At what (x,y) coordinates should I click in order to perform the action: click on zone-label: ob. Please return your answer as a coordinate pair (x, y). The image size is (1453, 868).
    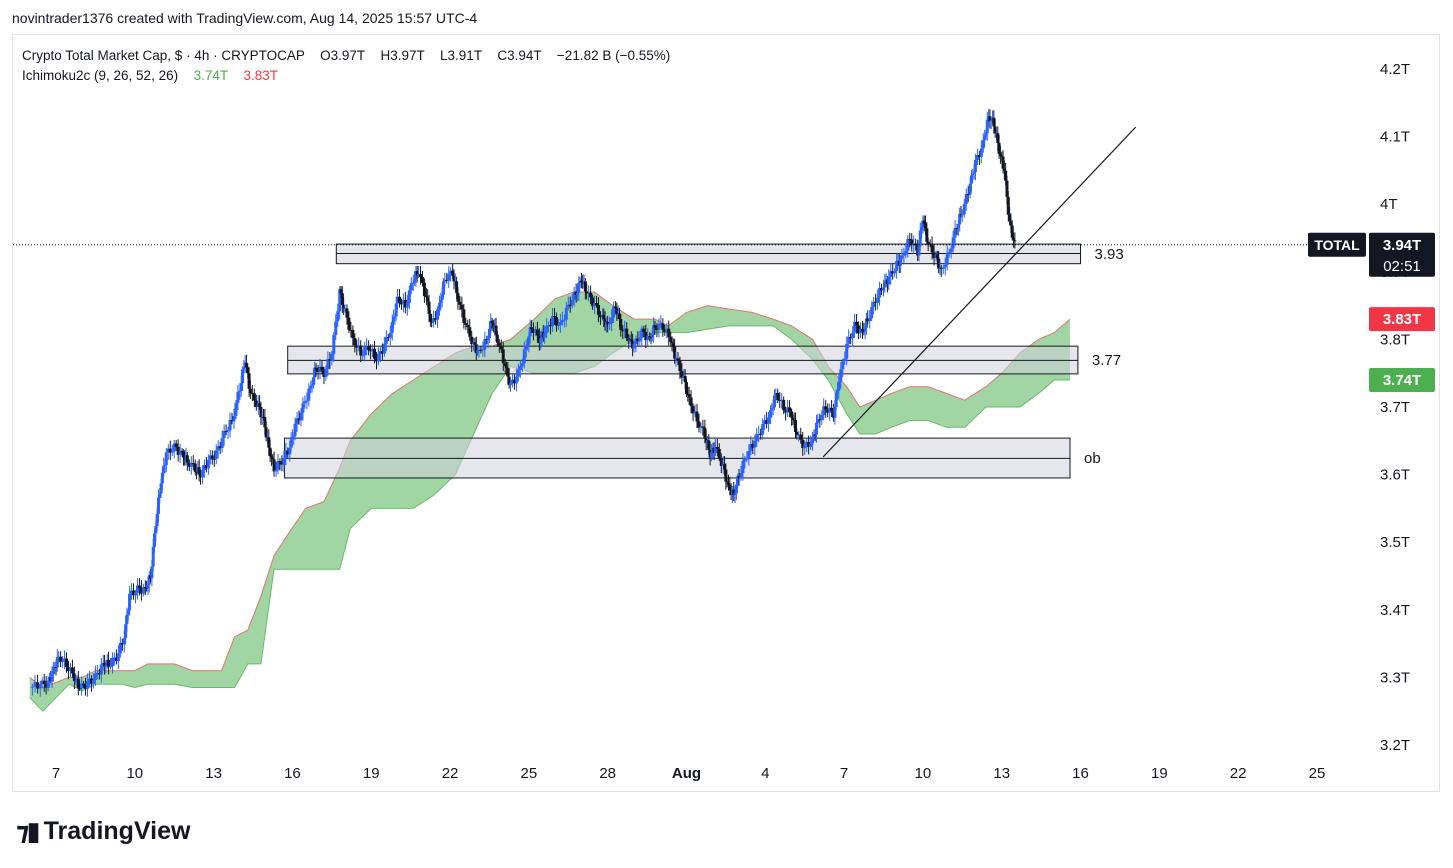
    Looking at the image, I should click on (1092, 458).